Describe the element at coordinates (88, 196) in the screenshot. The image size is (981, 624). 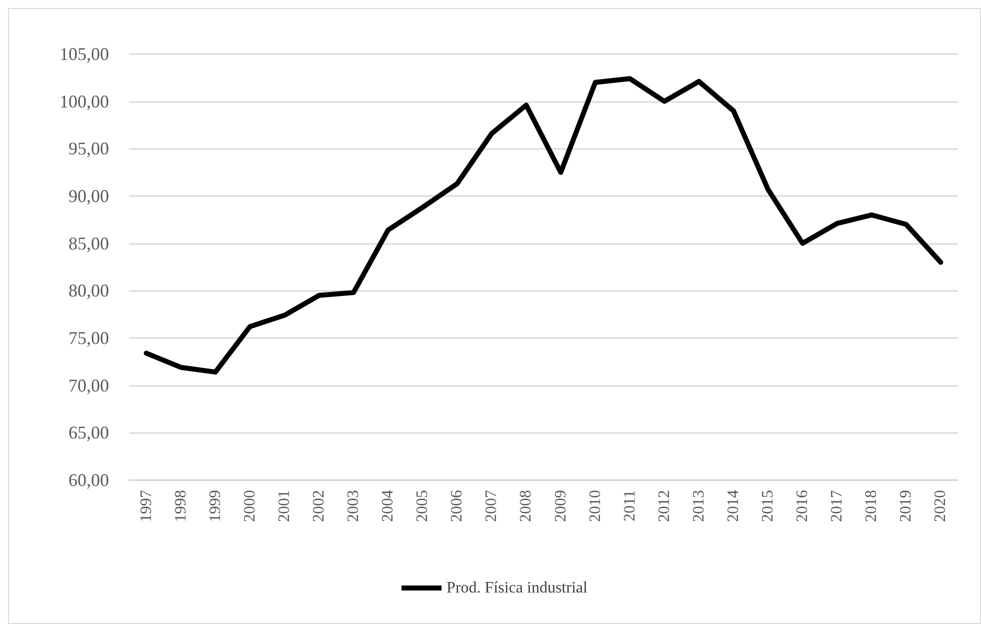
I see `y-tick-label: 90,00` at that location.